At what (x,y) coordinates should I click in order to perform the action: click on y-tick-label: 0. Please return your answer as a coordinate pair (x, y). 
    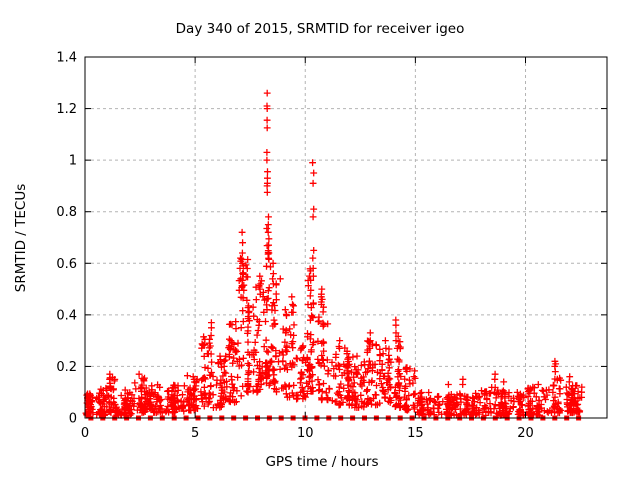
    Looking at the image, I should click on (73, 419).